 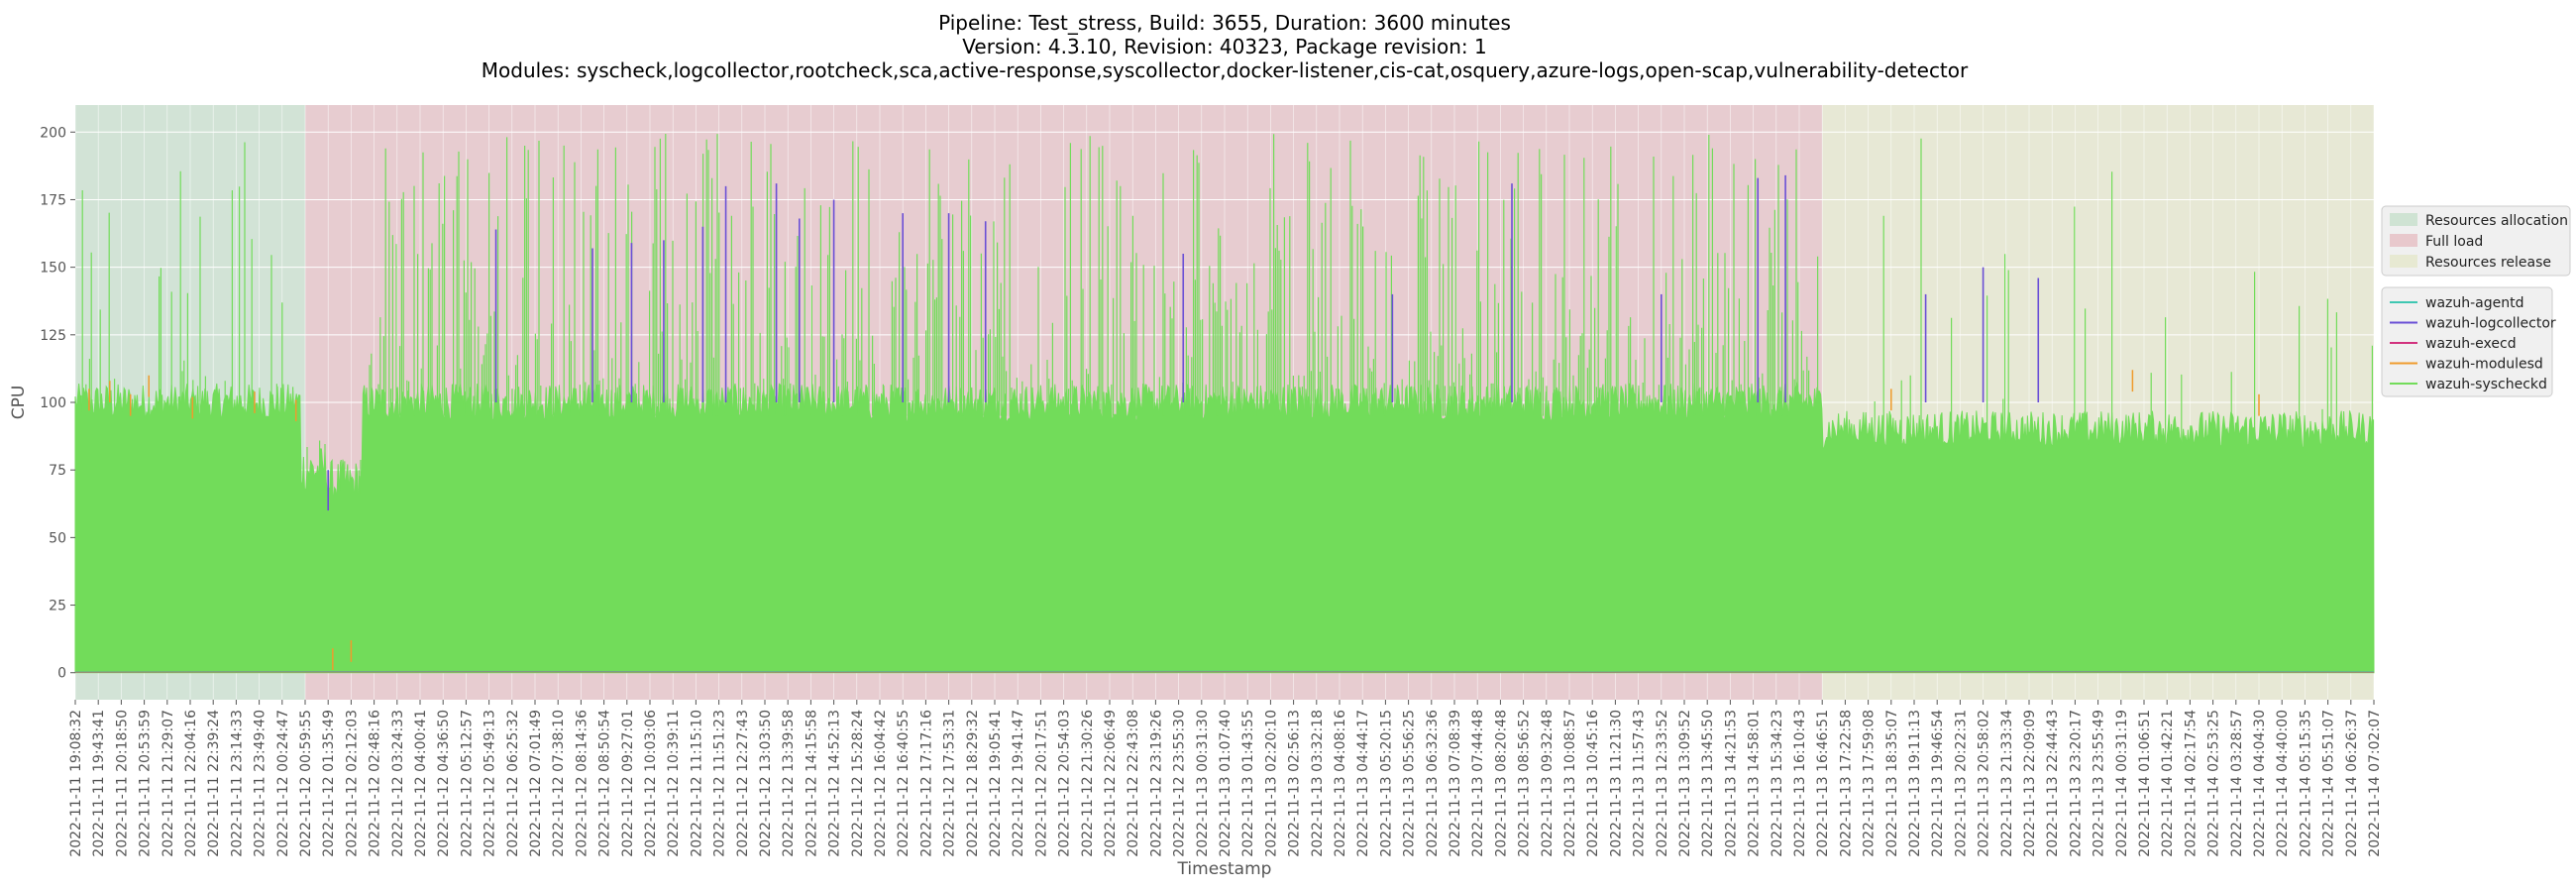 I want to click on x-tick-label-39: 2022-11-12 17:53:31, so click(x=950, y=784).